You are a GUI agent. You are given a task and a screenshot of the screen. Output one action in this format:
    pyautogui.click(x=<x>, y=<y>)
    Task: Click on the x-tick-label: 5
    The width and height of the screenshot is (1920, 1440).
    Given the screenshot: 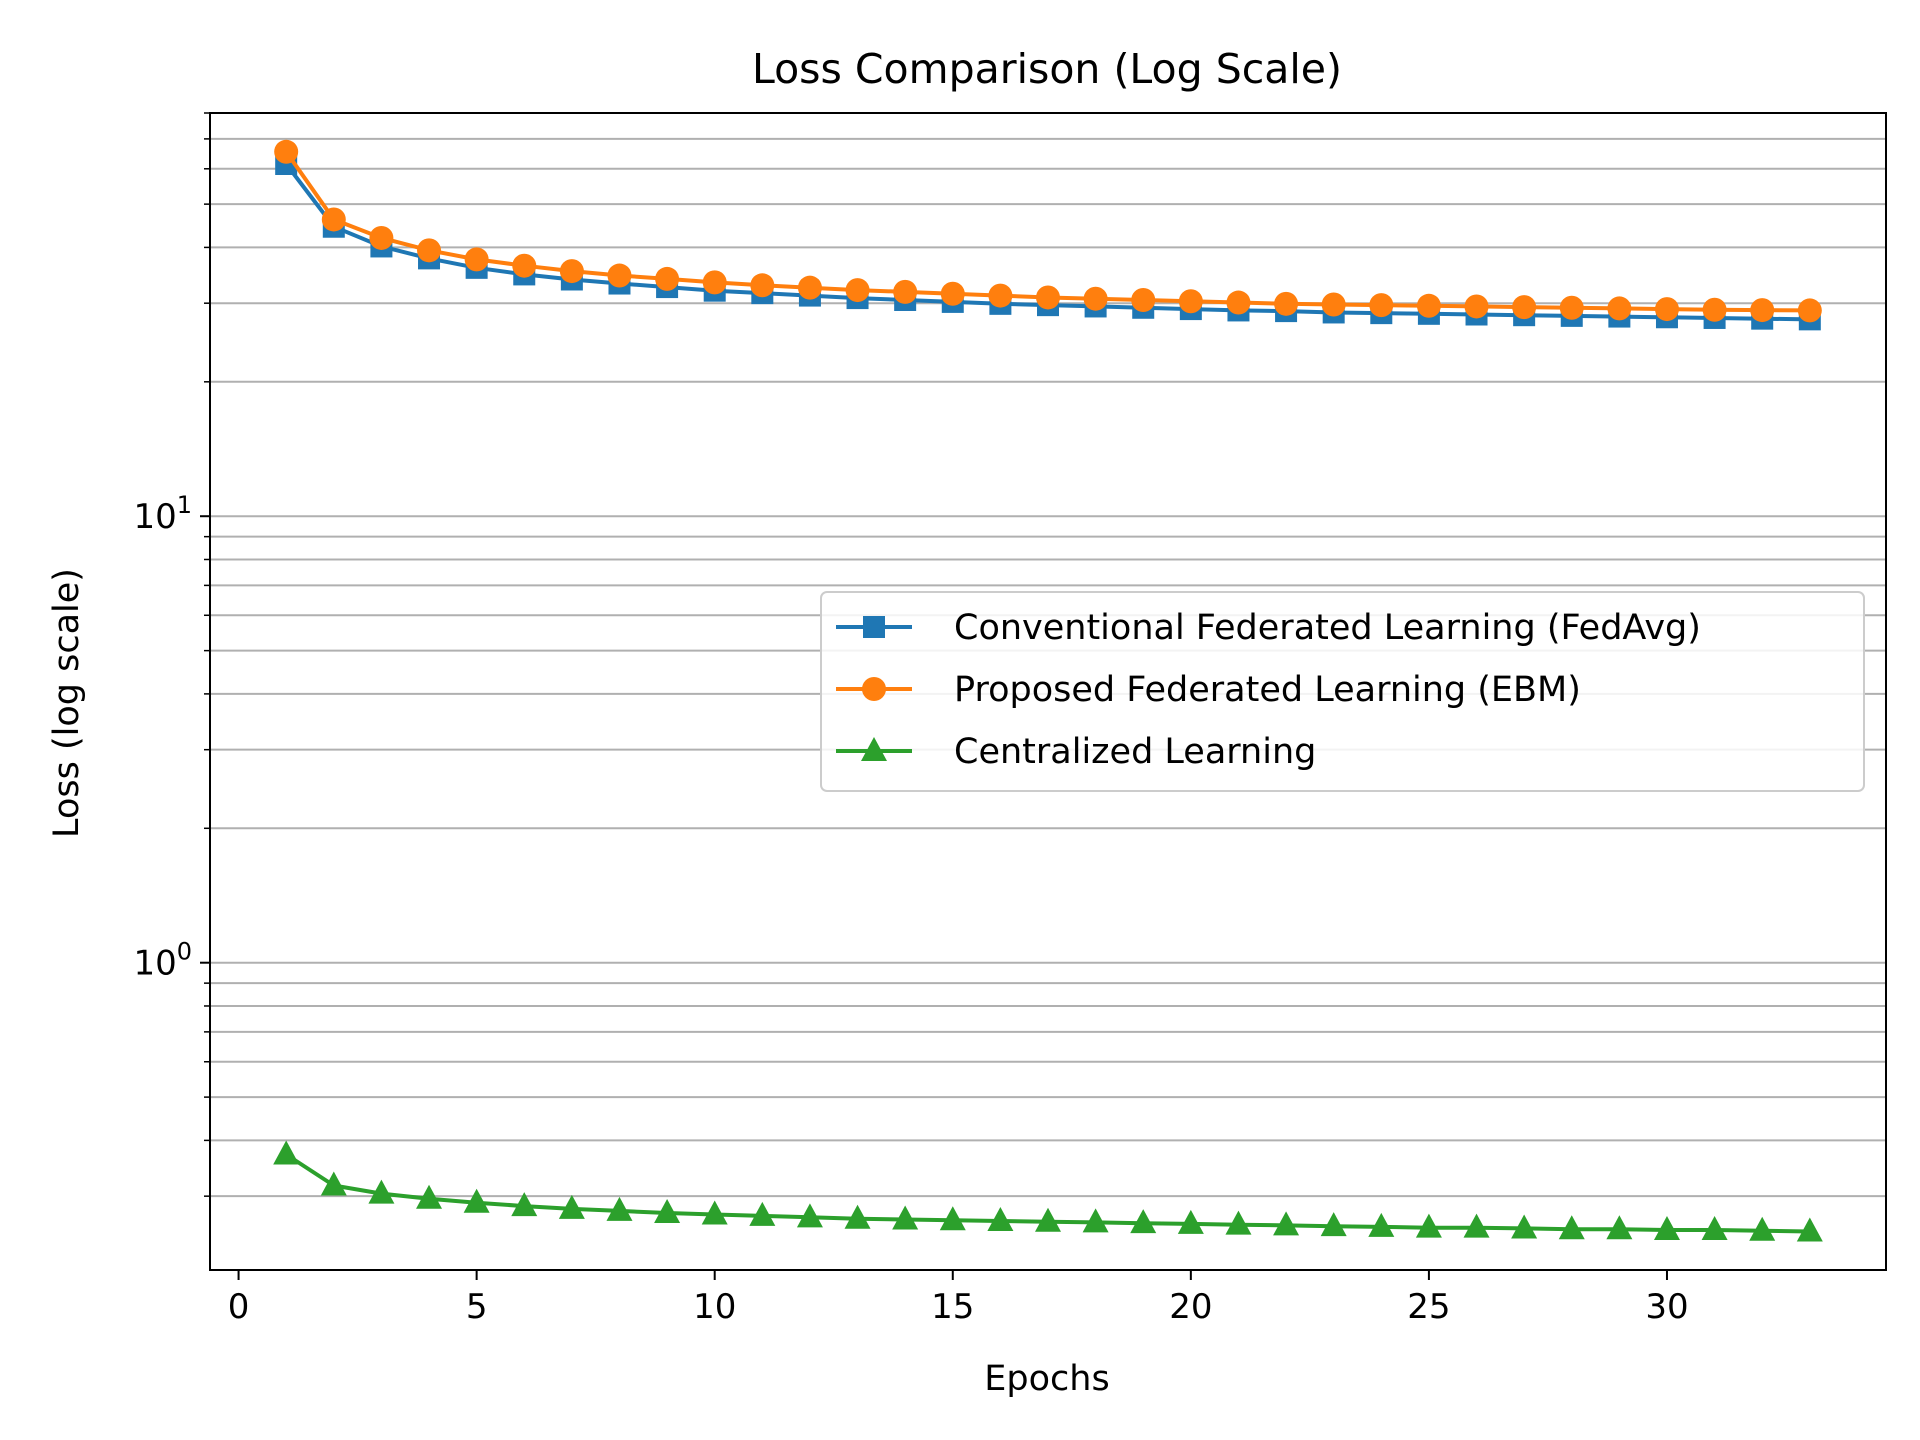 What is the action you would take?
    pyautogui.click(x=477, y=1307)
    